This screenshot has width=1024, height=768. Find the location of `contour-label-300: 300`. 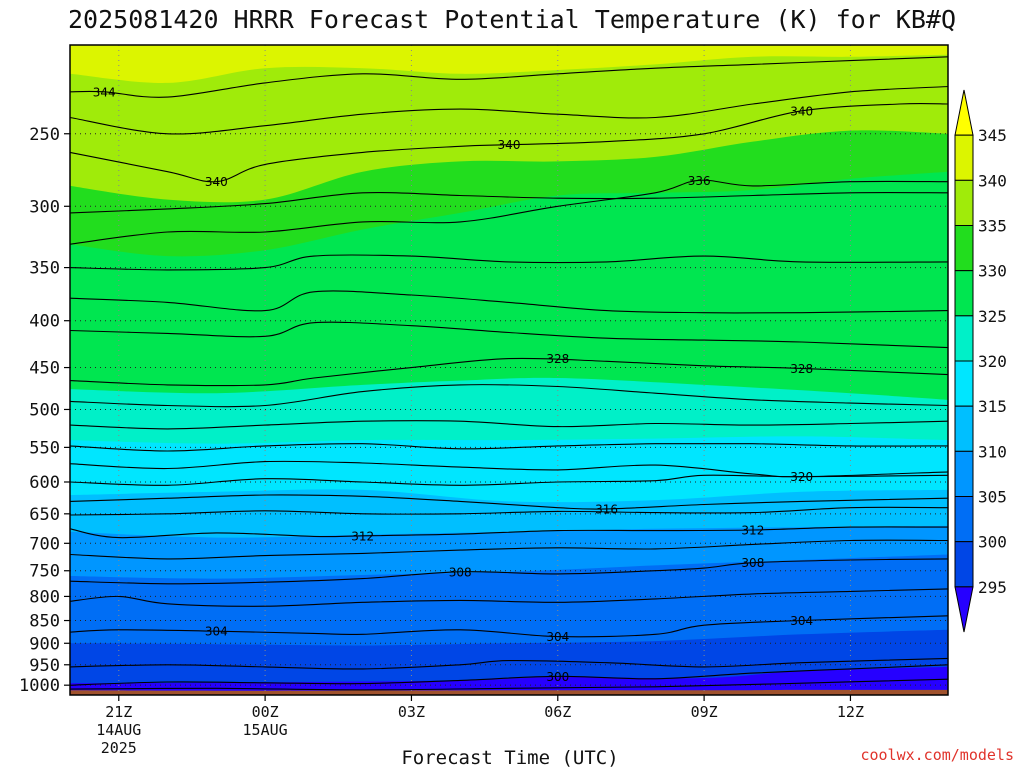

contour-label-300: 300 is located at coordinates (557, 677).